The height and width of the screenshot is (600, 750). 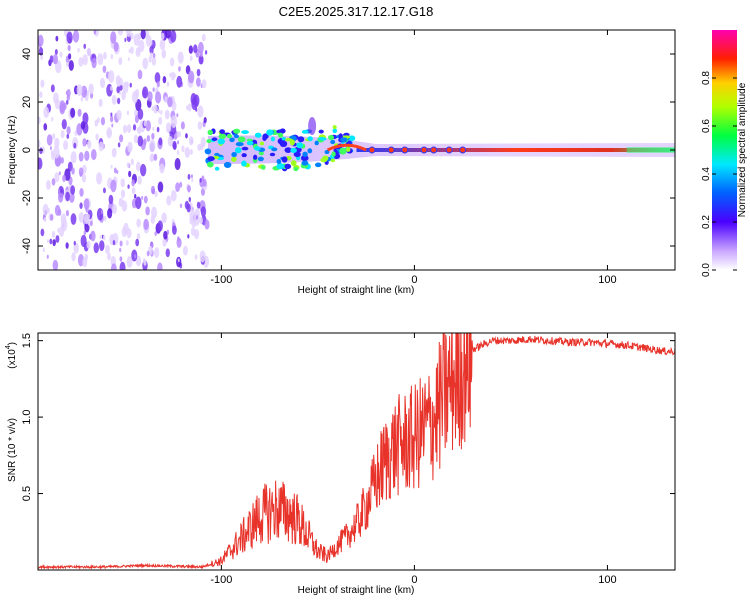 What do you see at coordinates (414, 280) in the screenshot?
I see `spectrogram-x-tick-label: 0` at bounding box center [414, 280].